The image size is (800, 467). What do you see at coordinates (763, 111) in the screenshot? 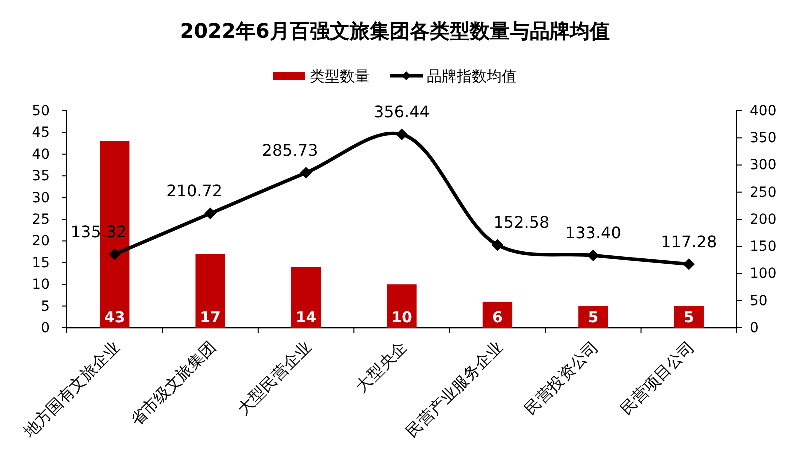
I see `y2-tick-label: 400` at bounding box center [763, 111].